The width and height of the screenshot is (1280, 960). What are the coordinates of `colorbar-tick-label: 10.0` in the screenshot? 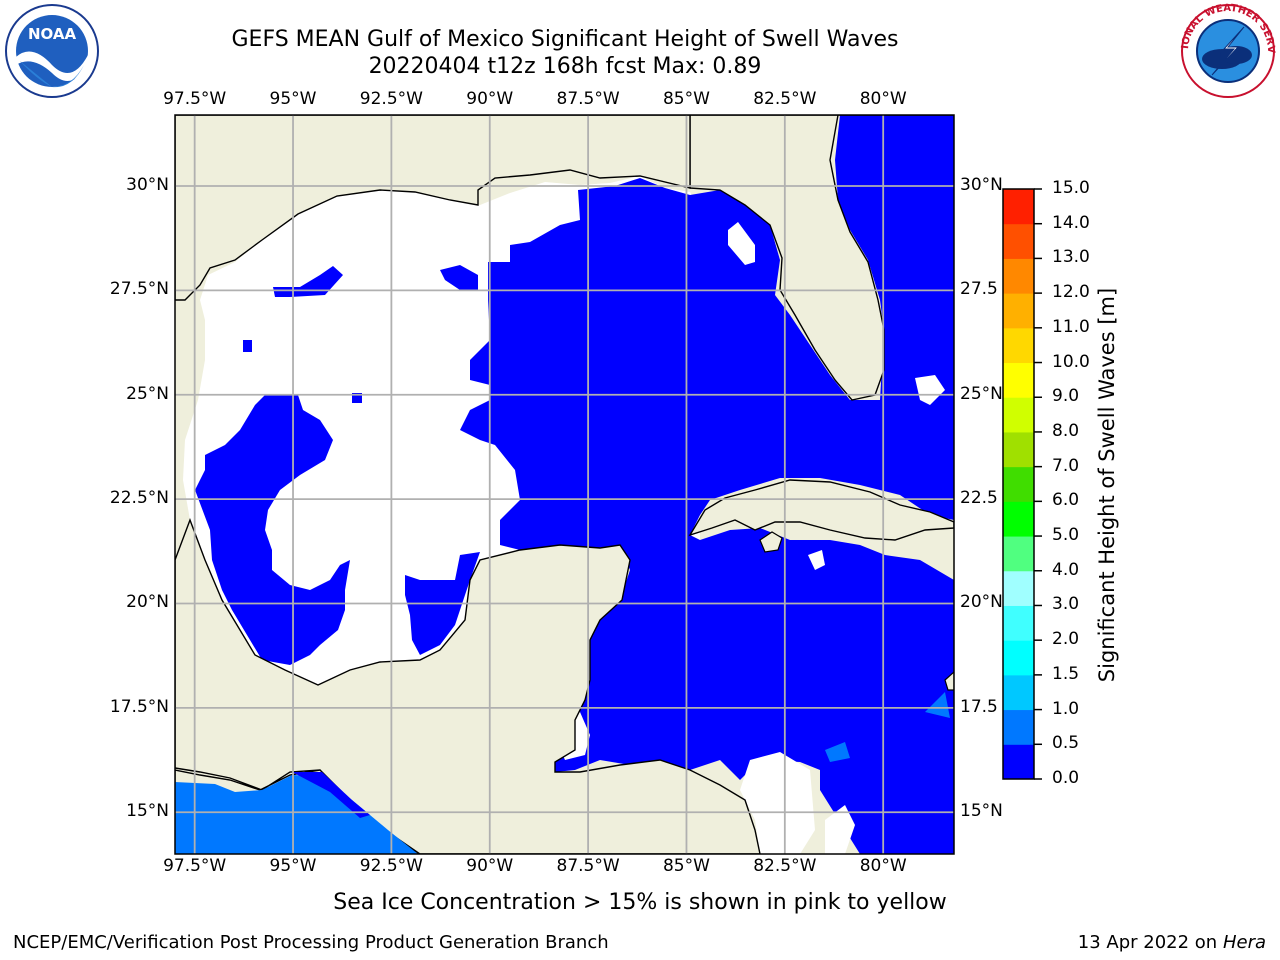 It's located at (1071, 361).